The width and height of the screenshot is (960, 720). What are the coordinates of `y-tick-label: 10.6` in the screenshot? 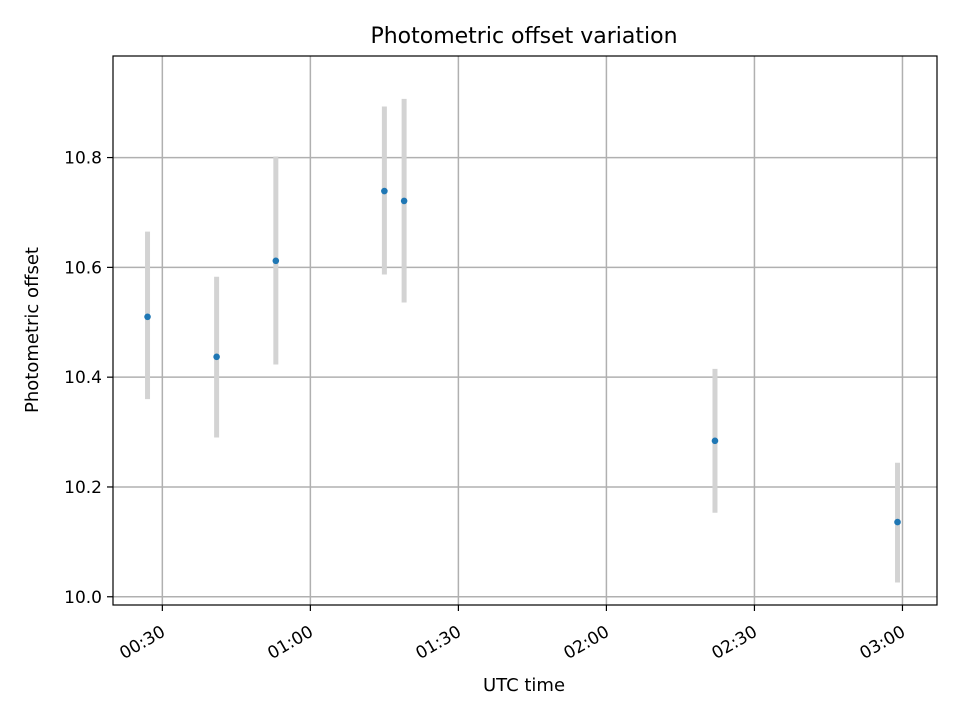 It's located at (83, 268).